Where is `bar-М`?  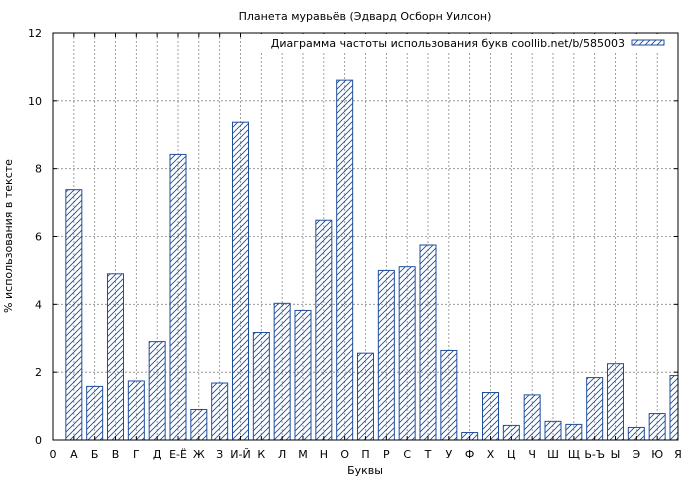
bar-М is located at coordinates (303, 375).